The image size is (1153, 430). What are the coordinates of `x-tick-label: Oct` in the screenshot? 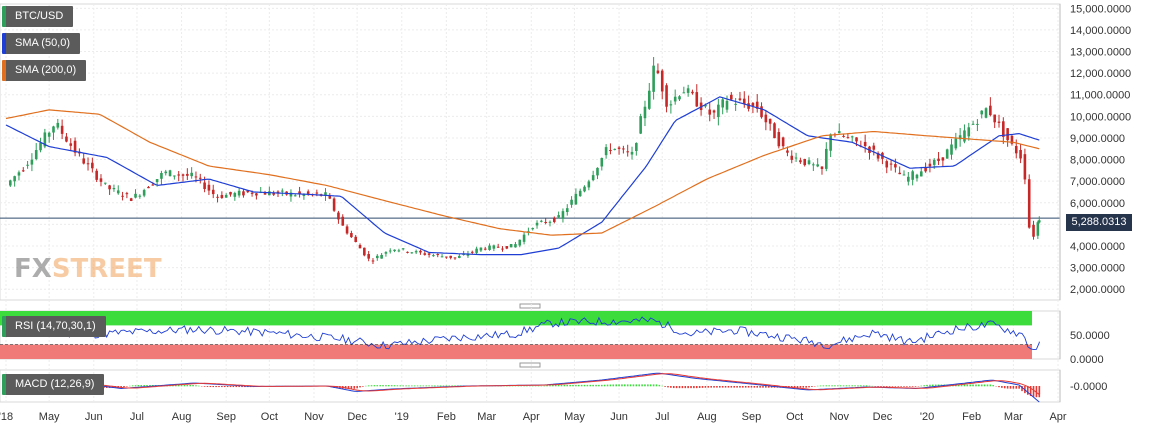 It's located at (794, 417).